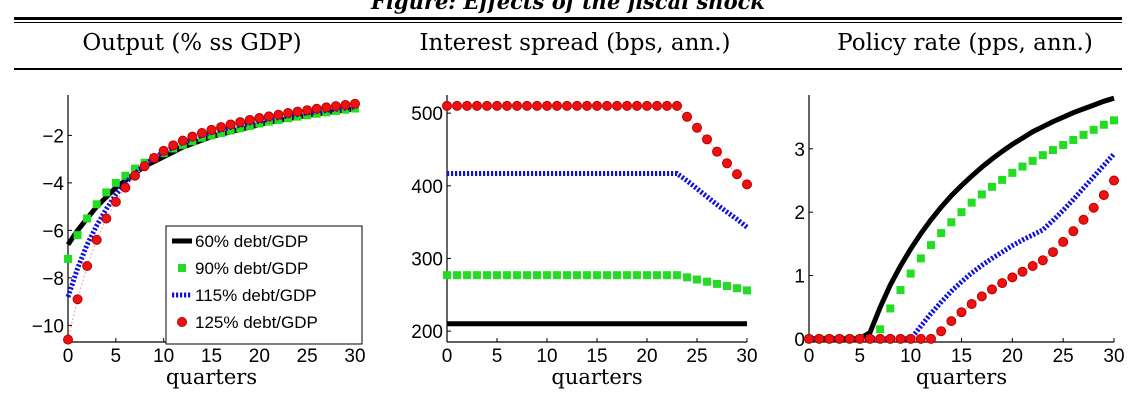  What do you see at coordinates (182, 322) in the screenshot?
I see `legend-swatch` at bounding box center [182, 322].